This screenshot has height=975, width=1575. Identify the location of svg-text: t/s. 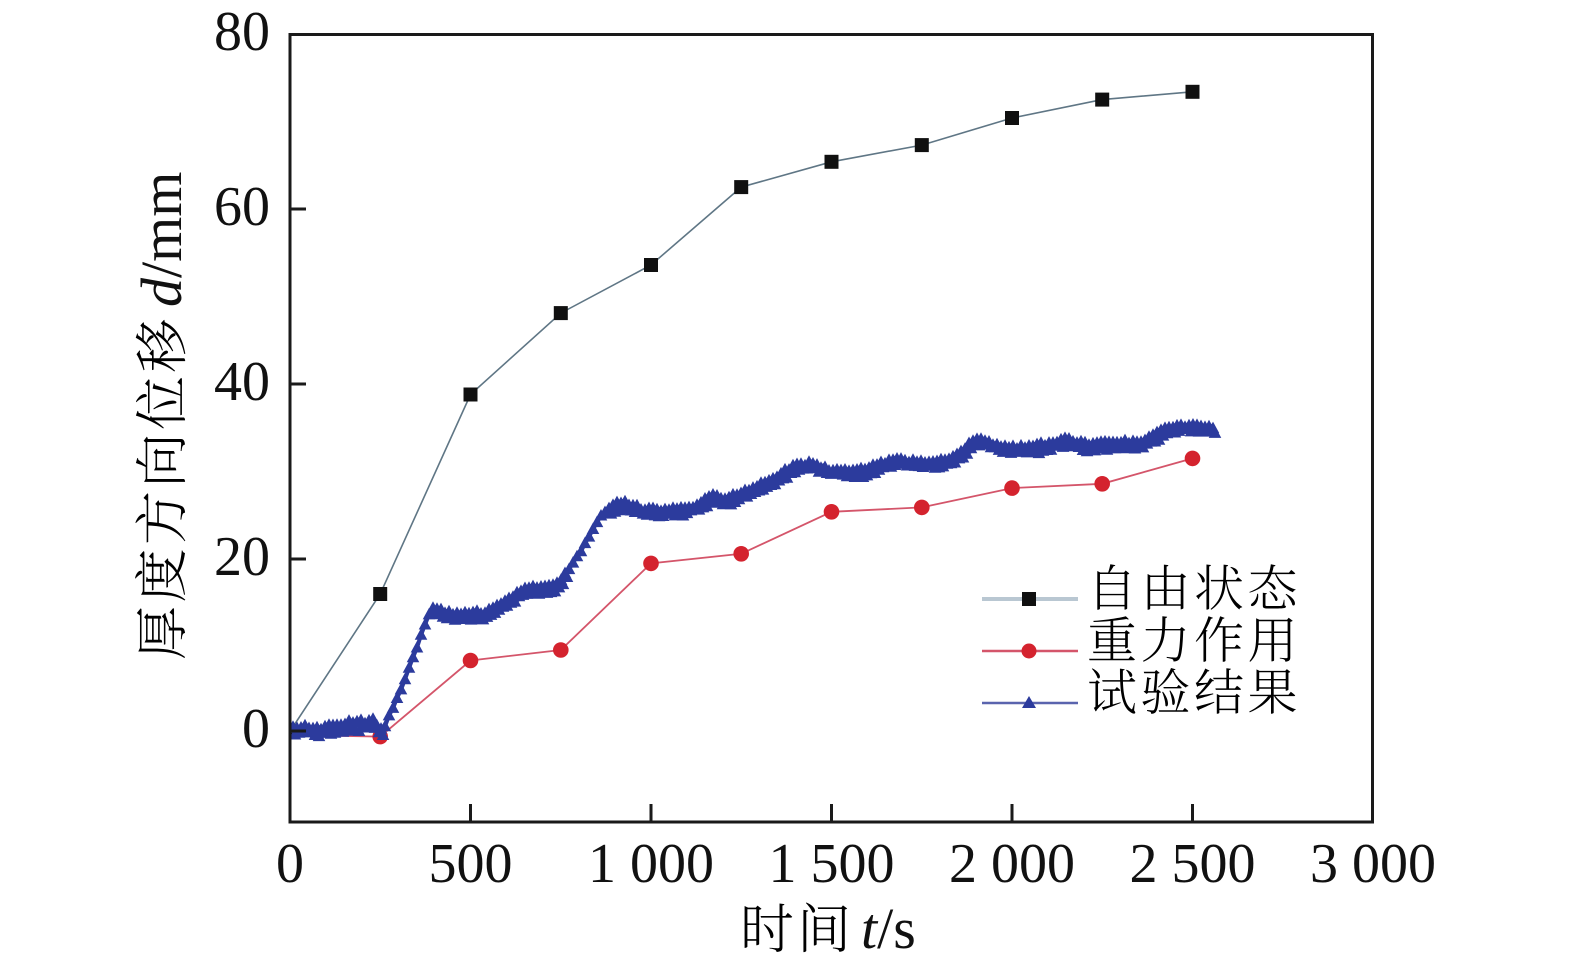
(888, 928).